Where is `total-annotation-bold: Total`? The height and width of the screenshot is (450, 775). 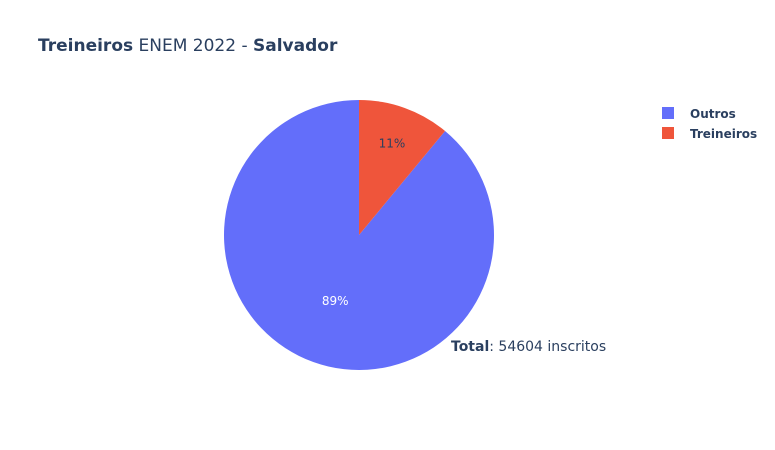
total-annotation-bold: Total is located at coordinates (470, 347).